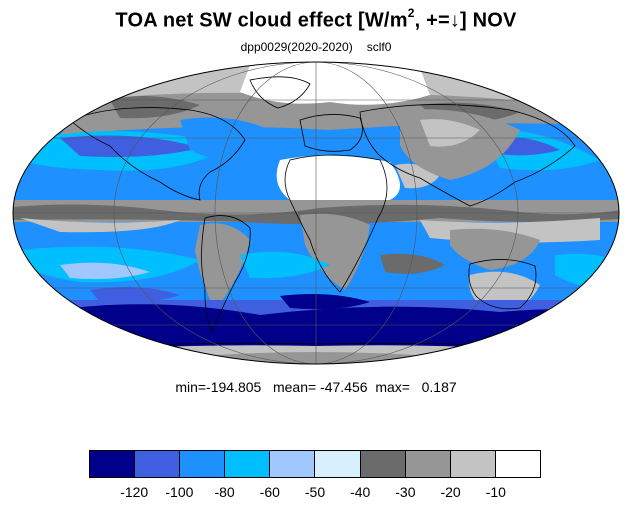 The height and width of the screenshot is (506, 632). Describe the element at coordinates (316, 387) in the screenshot. I see `stats-line: min=-194.805 mean= -47.456 max= 0.187` at that location.